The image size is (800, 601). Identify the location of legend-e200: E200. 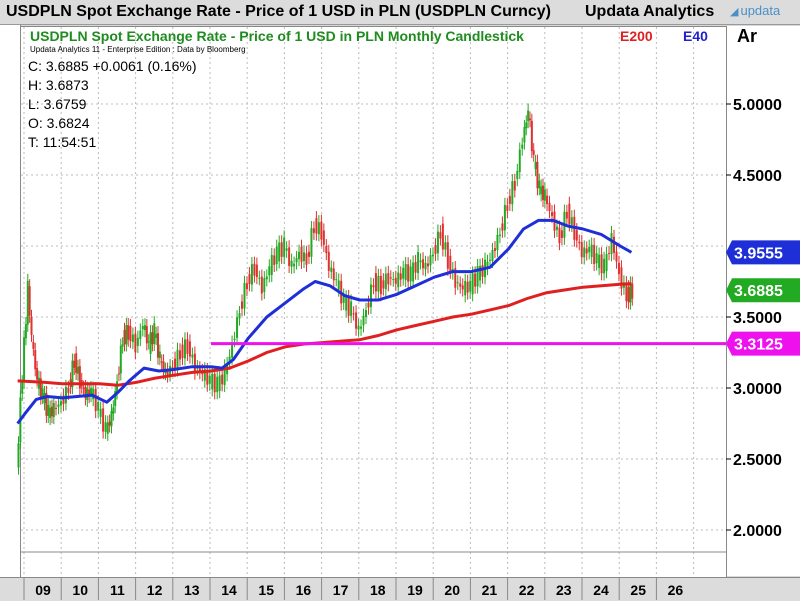
(636, 36).